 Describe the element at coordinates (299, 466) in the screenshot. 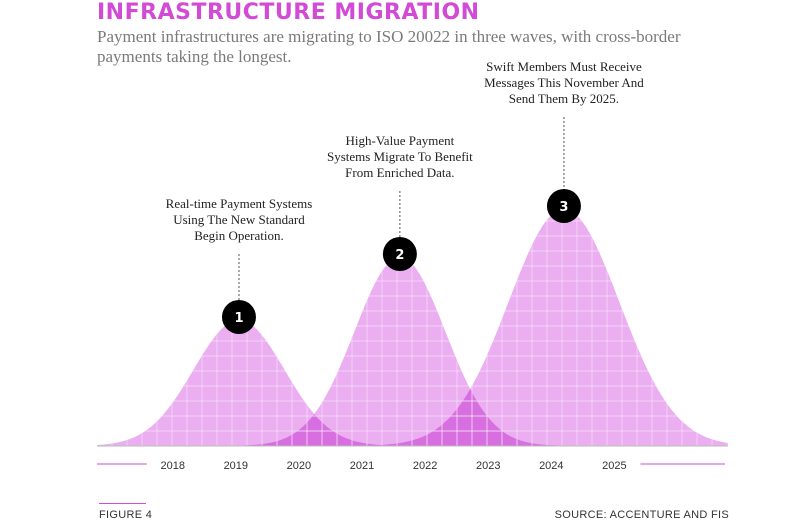

I see `x-tick-label-2020: 2020` at that location.